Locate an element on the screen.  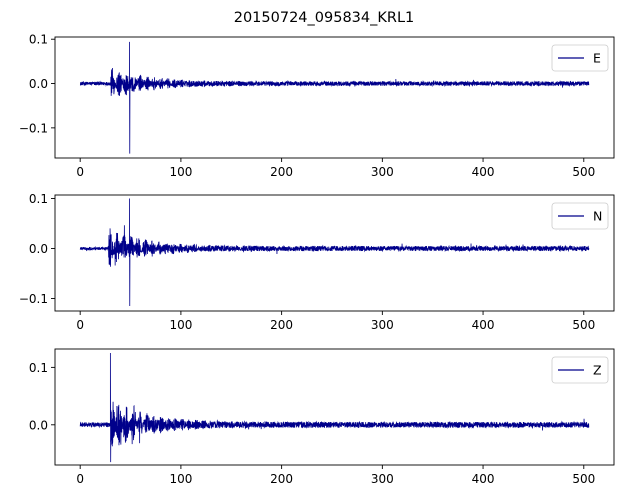
chart-title: 20150724_095834_KRL1 is located at coordinates (324, 18).